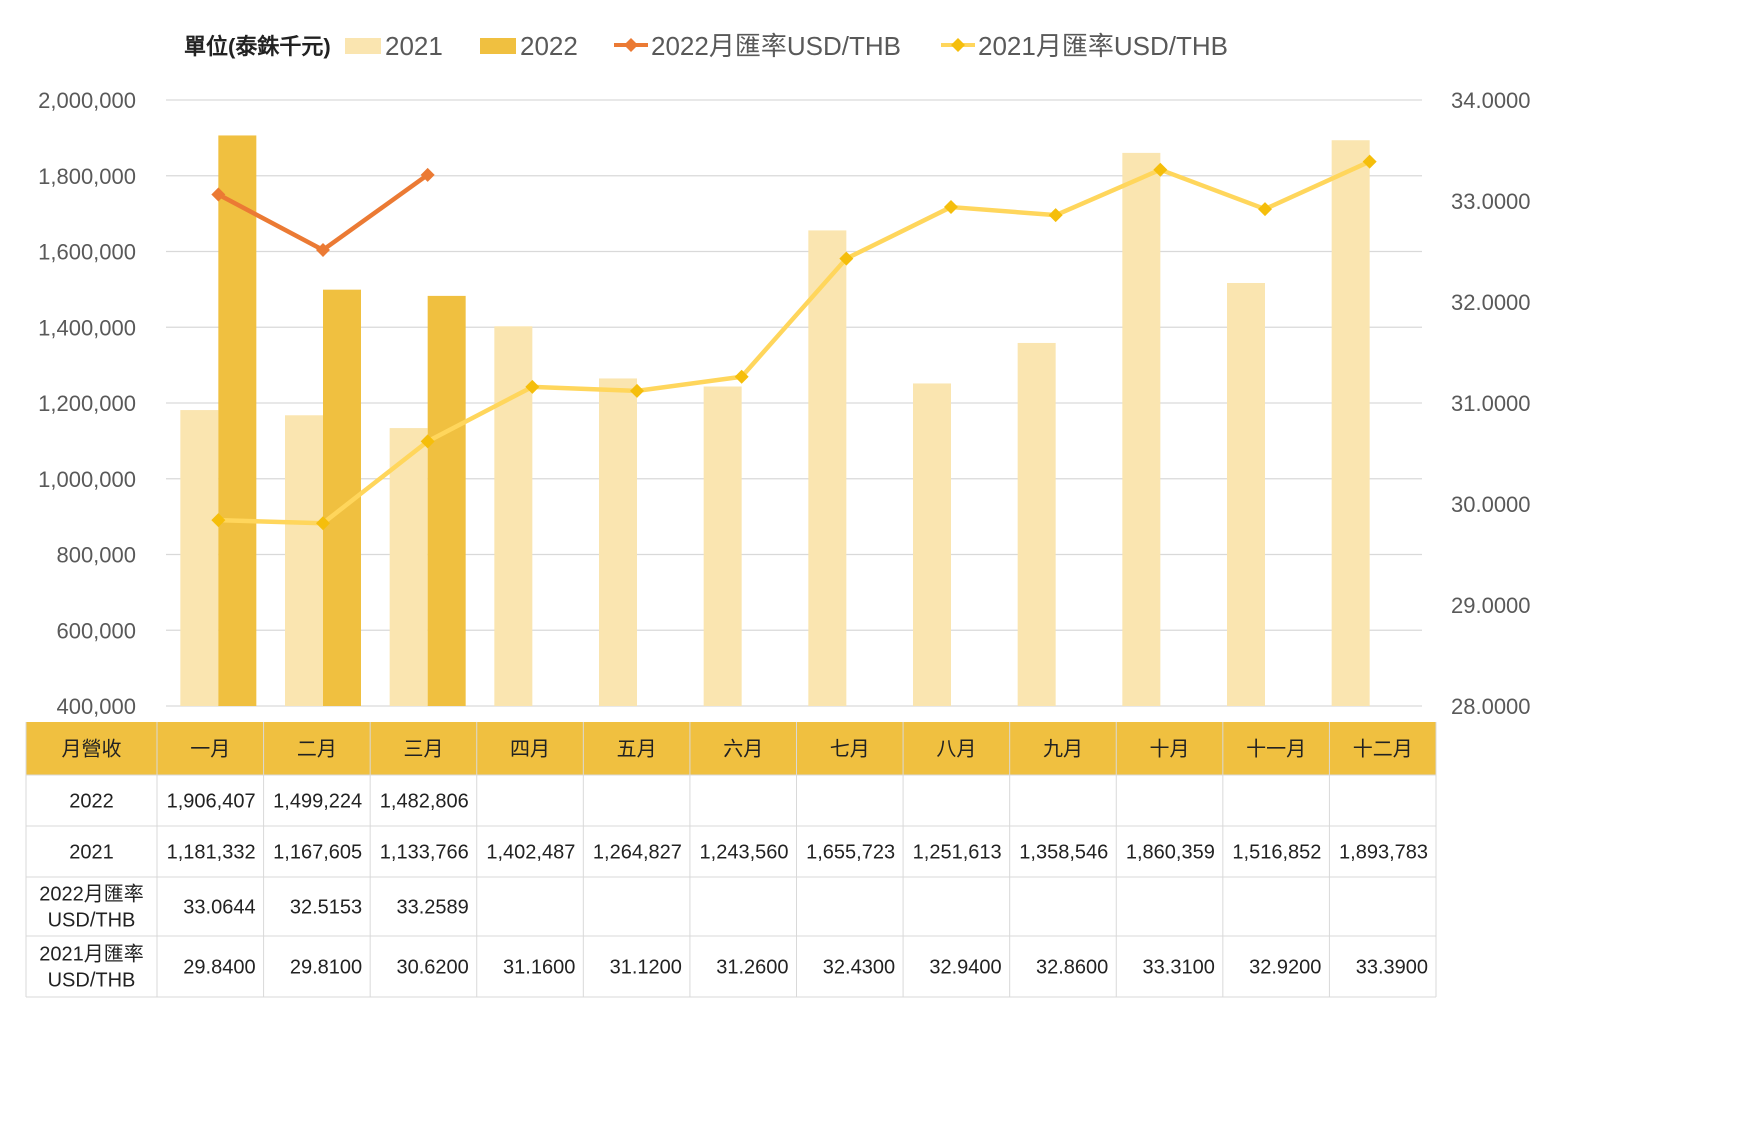  Describe the element at coordinates (1392, 968) in the screenshot. I see `table-cell: 33.3900` at that location.